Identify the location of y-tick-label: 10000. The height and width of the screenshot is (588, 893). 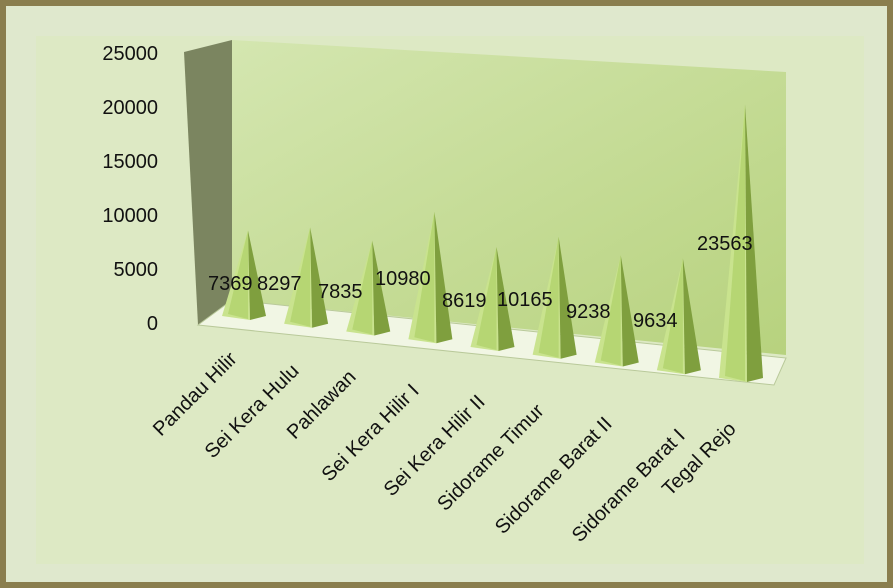
(130, 216).